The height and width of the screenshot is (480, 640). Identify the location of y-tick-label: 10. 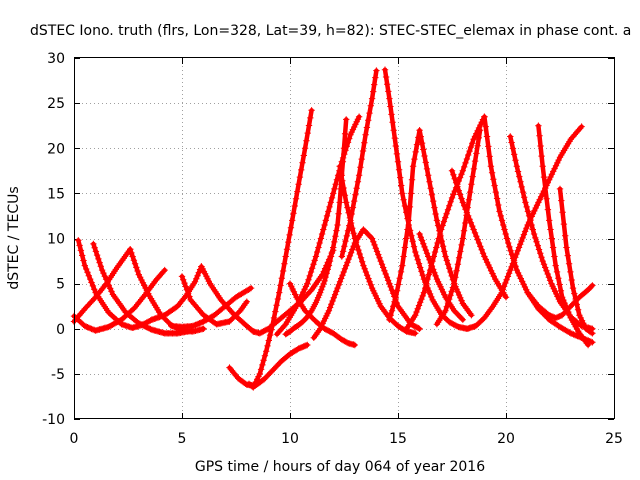
(56, 240).